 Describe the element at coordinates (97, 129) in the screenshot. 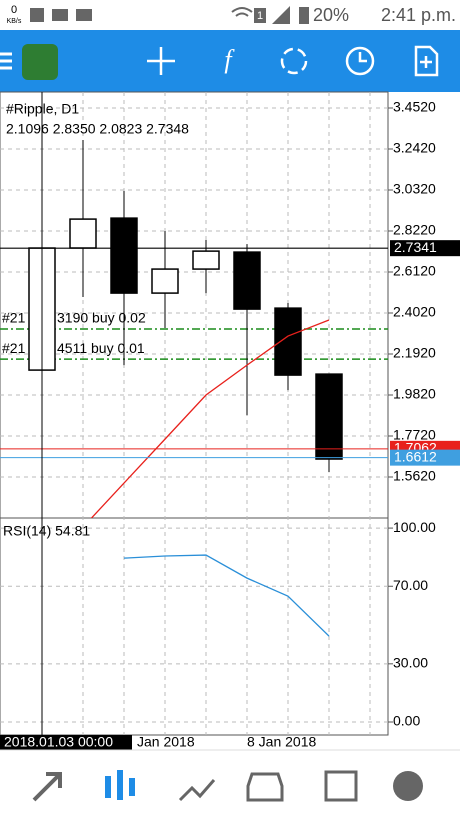

I see `ohlc-header: 2.1096 2.8350 2.0823 2.7348` at that location.